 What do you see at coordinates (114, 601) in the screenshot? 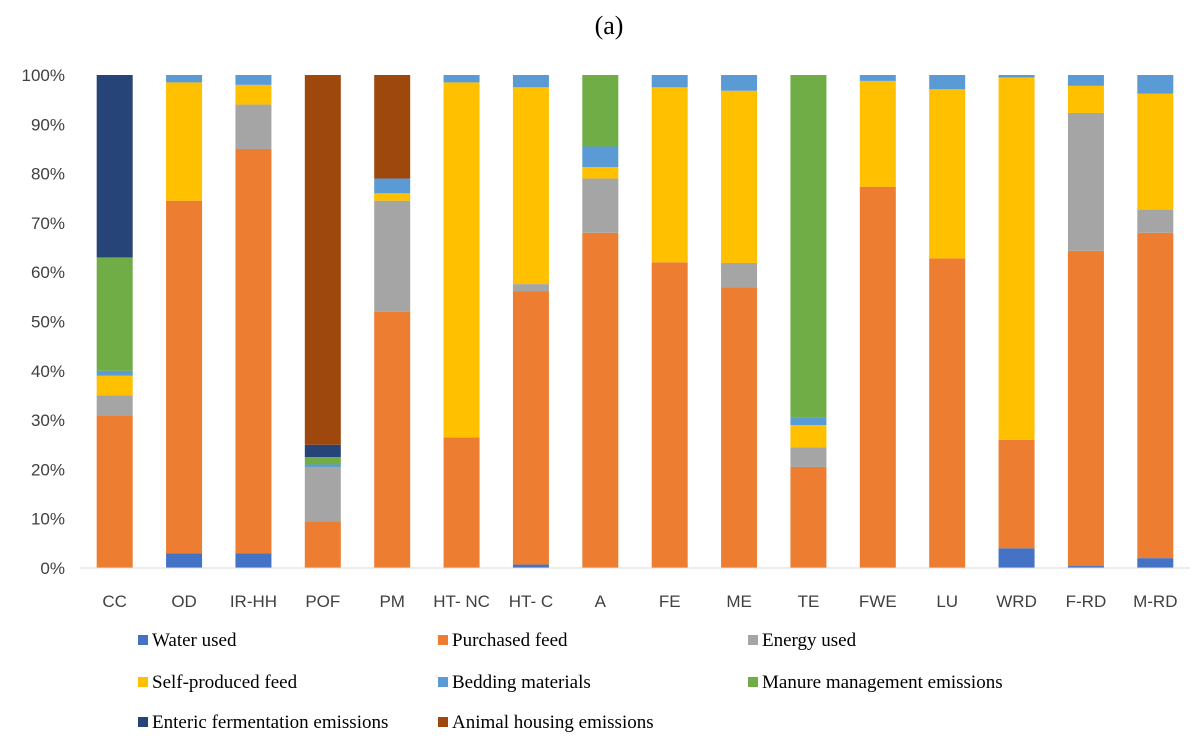
I see `x-tick-label: CC` at bounding box center [114, 601].